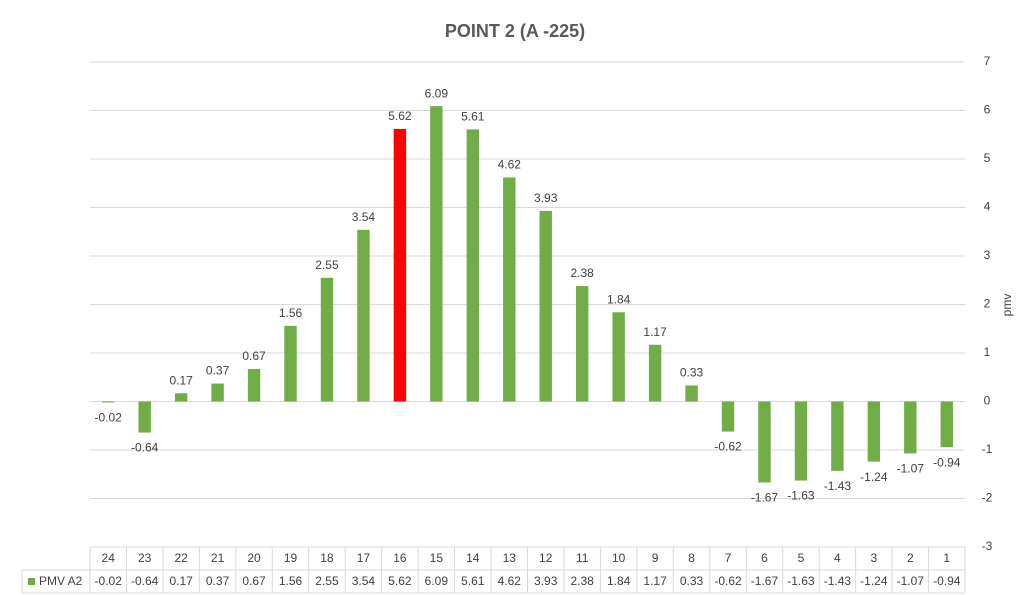  What do you see at coordinates (838, 581) in the screenshot?
I see `table-value: -1.43` at bounding box center [838, 581].